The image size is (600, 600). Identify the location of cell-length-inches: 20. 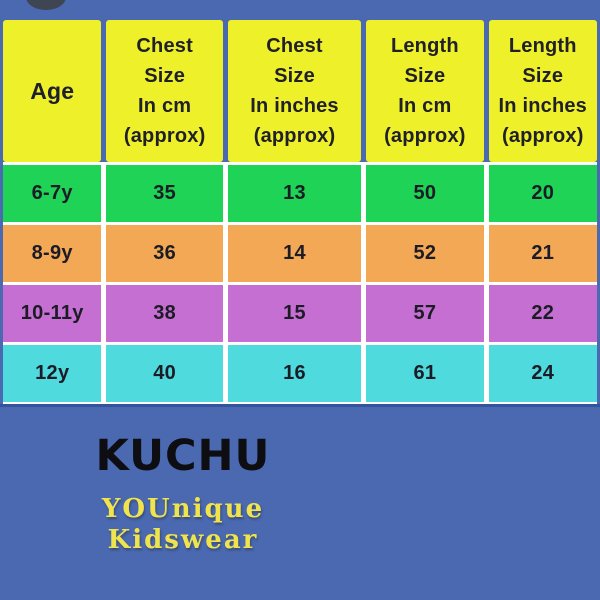
(542, 193).